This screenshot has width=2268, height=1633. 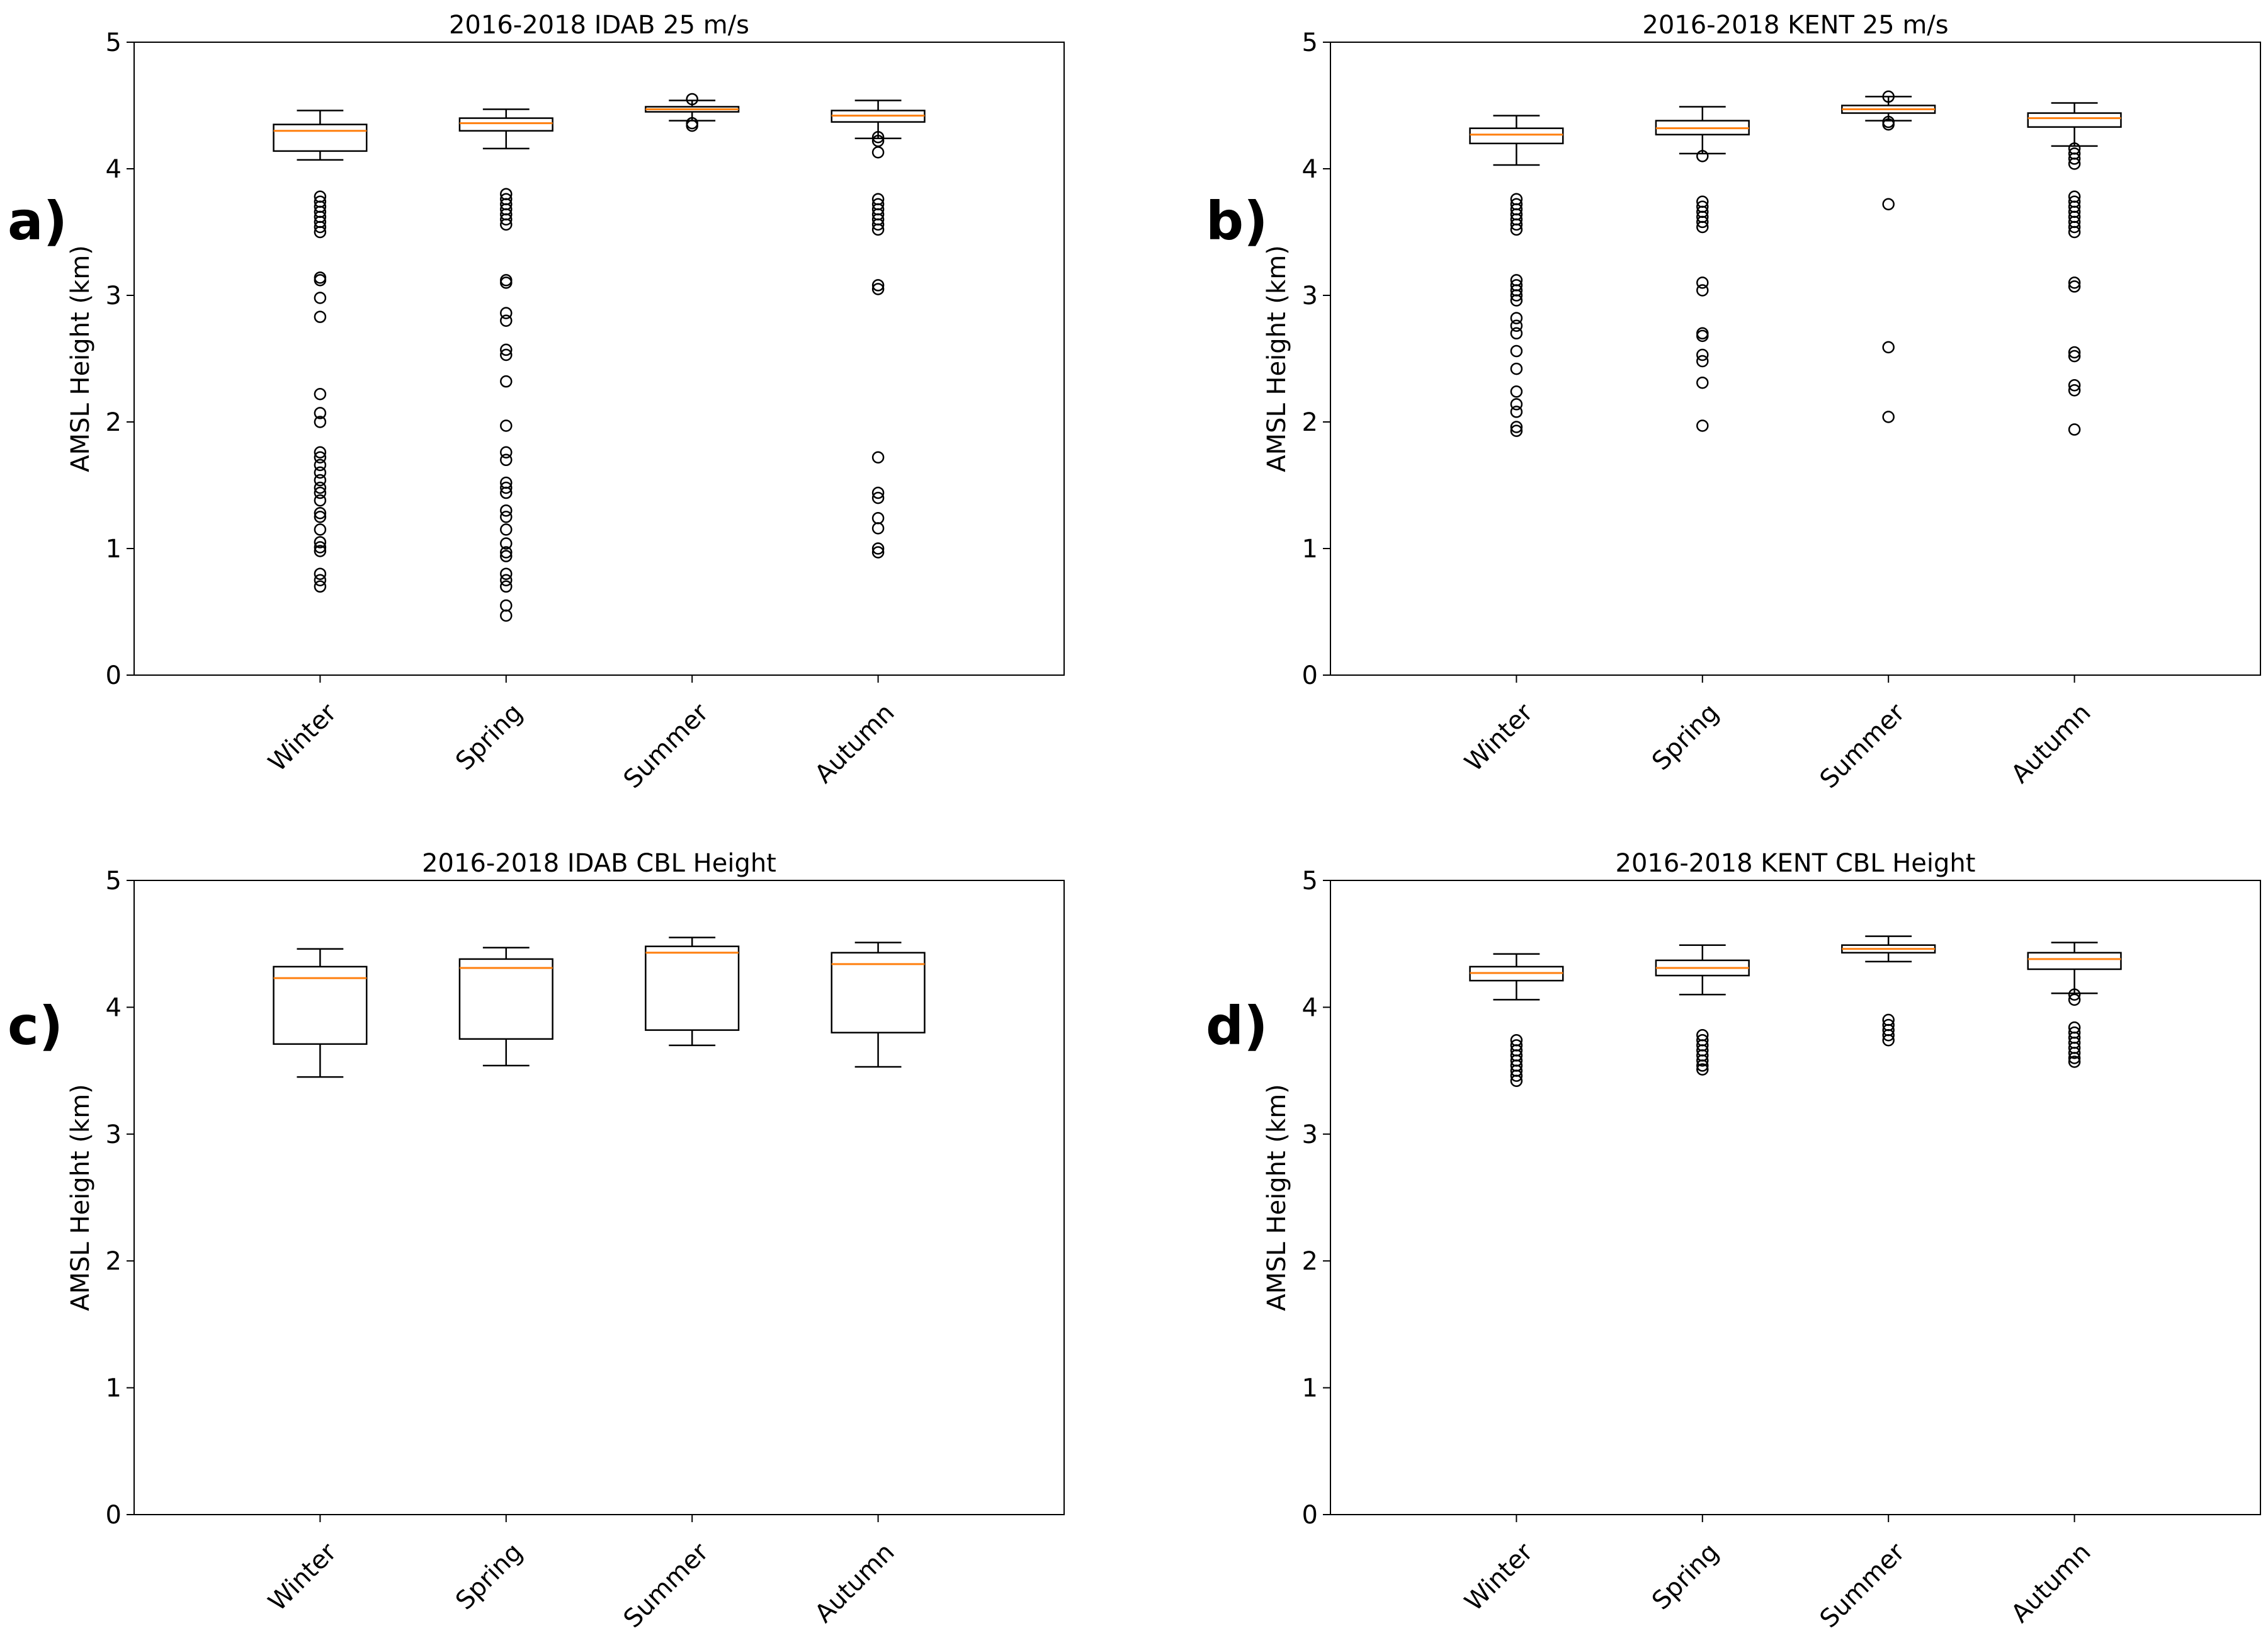 What do you see at coordinates (599, 864) in the screenshot?
I see `chart-title: 2016-2018 IDAB CBL Height` at bounding box center [599, 864].